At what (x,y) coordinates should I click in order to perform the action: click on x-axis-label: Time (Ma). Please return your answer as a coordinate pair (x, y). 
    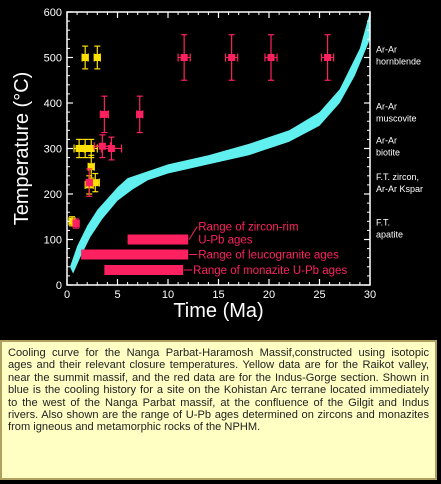
    Looking at the image, I should click on (218, 311).